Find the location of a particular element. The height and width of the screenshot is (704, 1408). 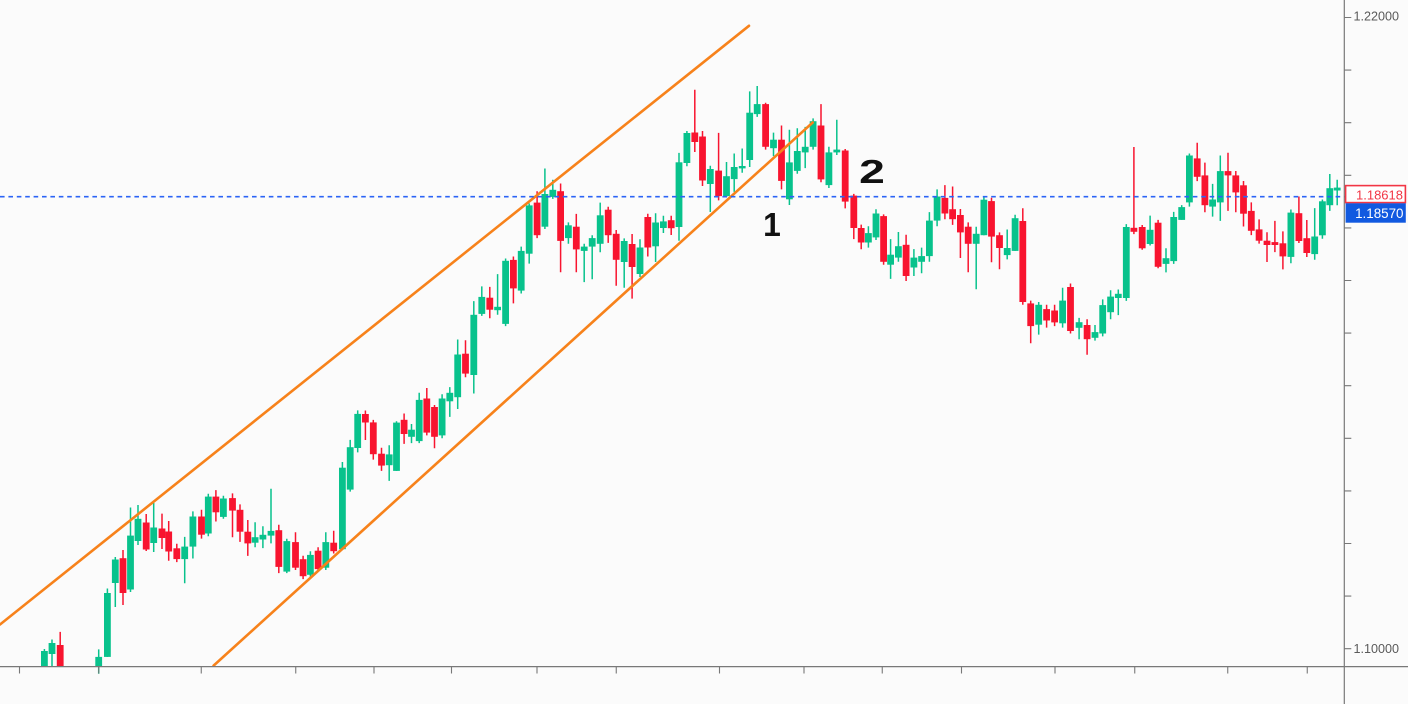

svg-text: 1.18570 is located at coordinates (1379, 213).